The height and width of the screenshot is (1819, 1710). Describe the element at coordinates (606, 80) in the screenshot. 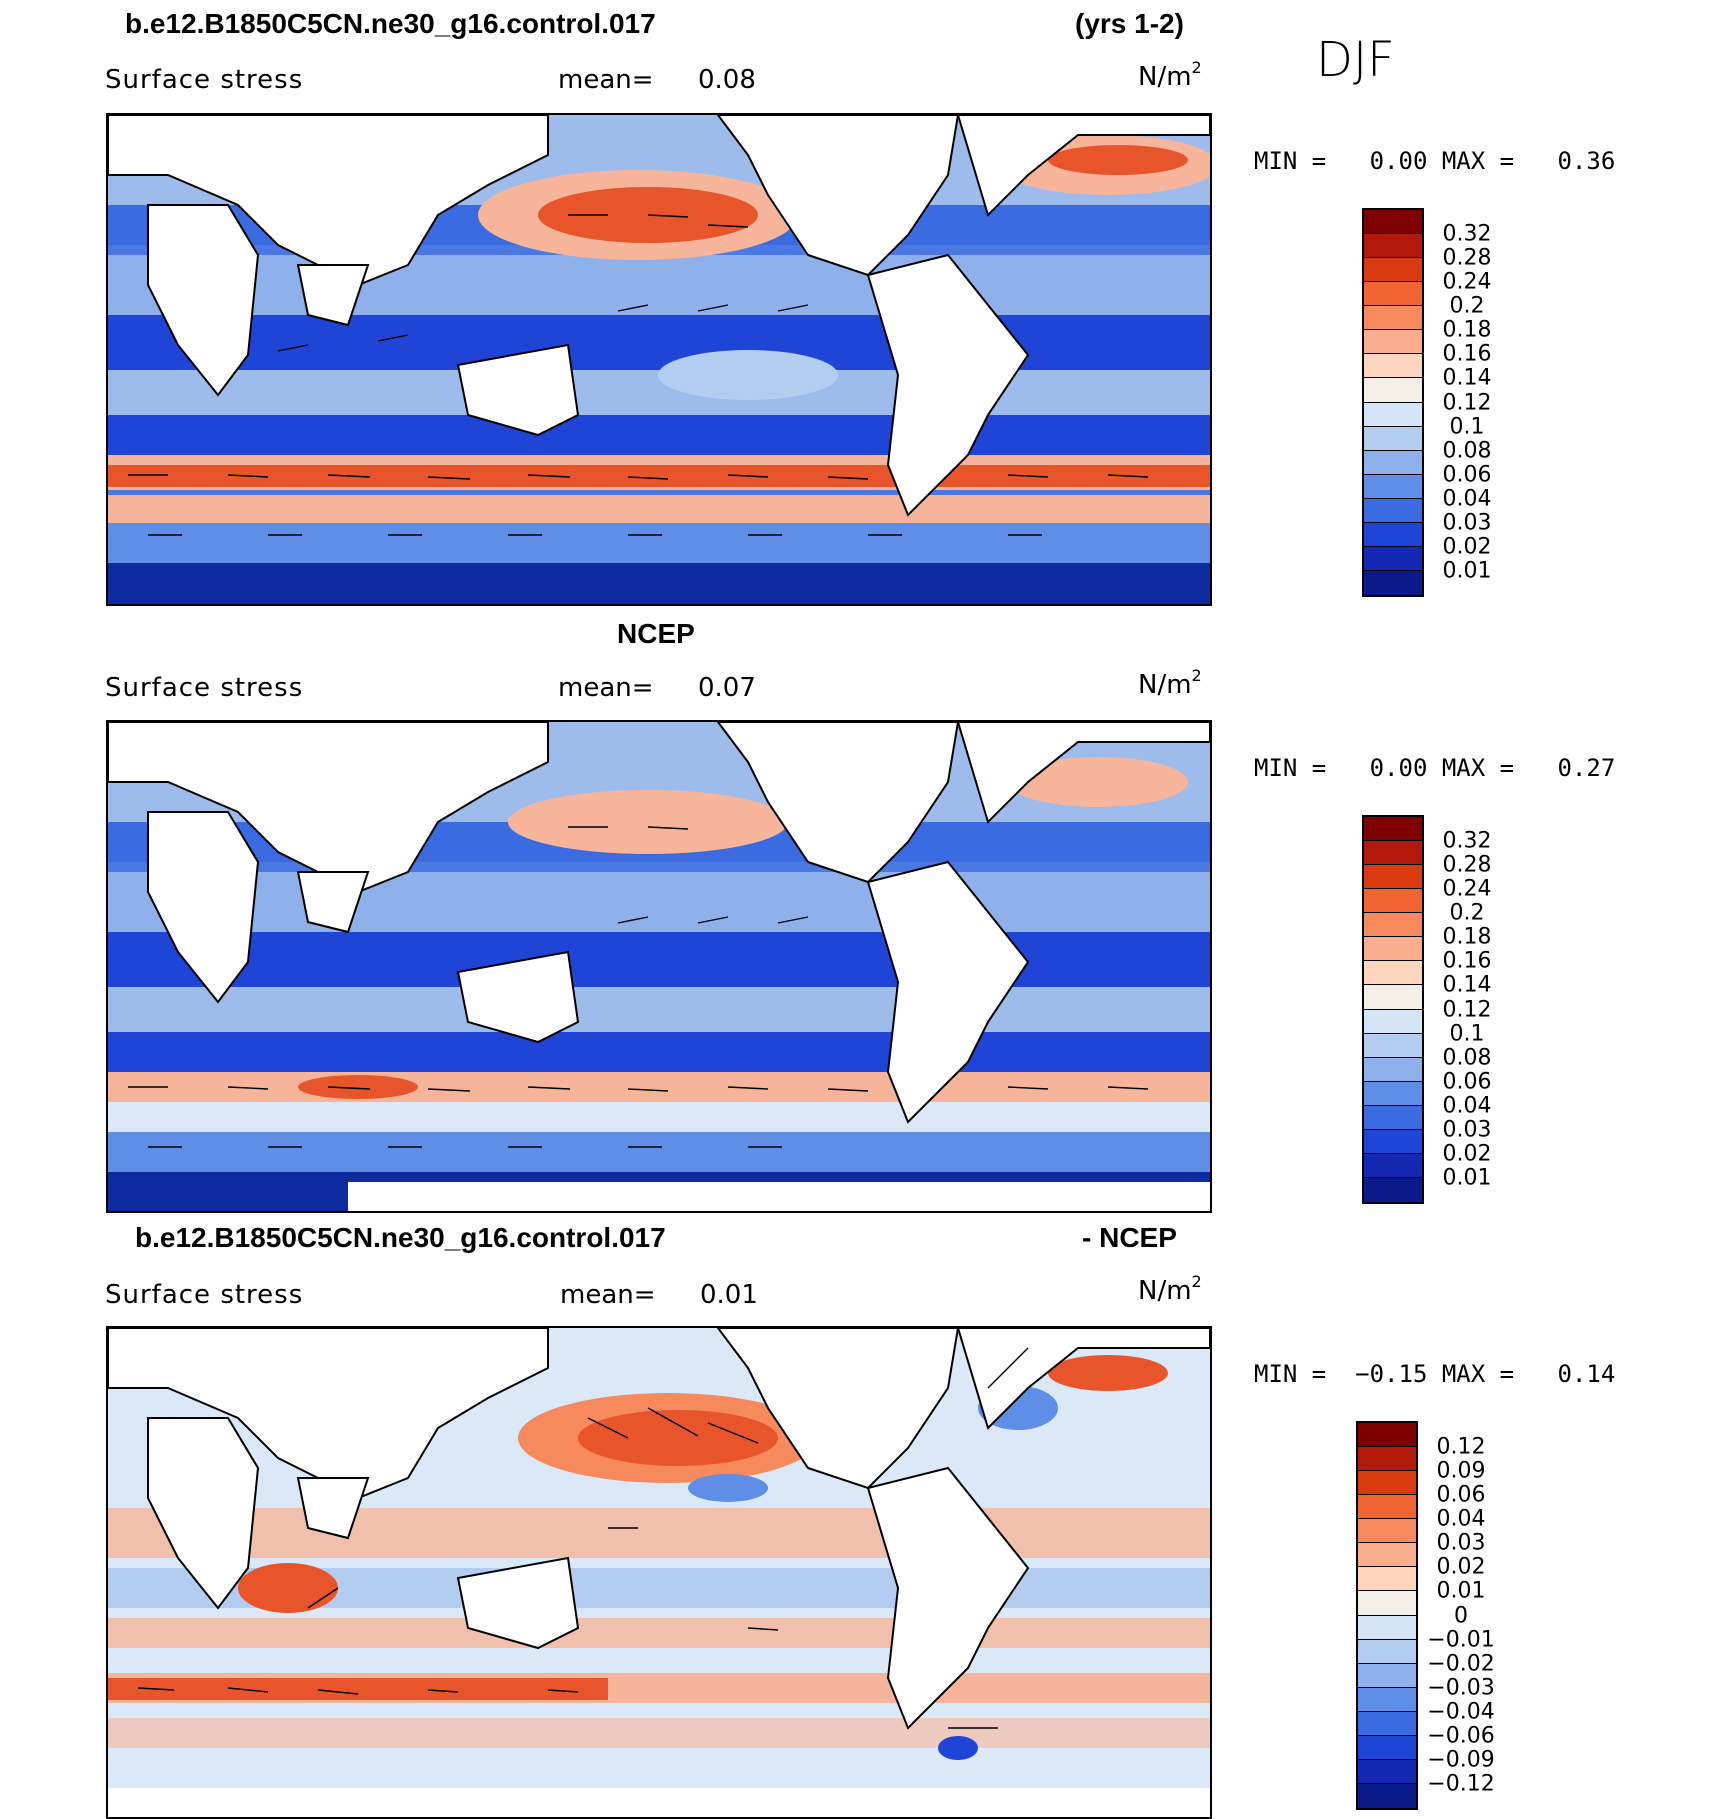

I see `panel1-mean-label: mean=` at that location.